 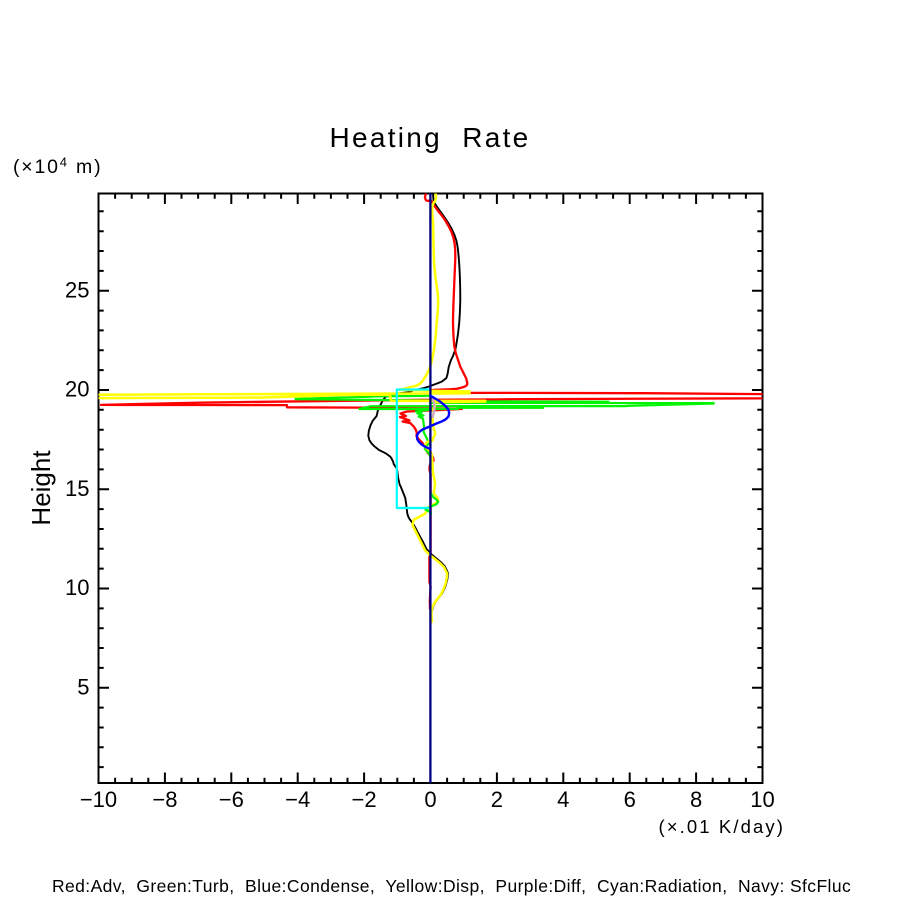 What do you see at coordinates (630, 799) in the screenshot?
I see `svg-text: 6` at bounding box center [630, 799].